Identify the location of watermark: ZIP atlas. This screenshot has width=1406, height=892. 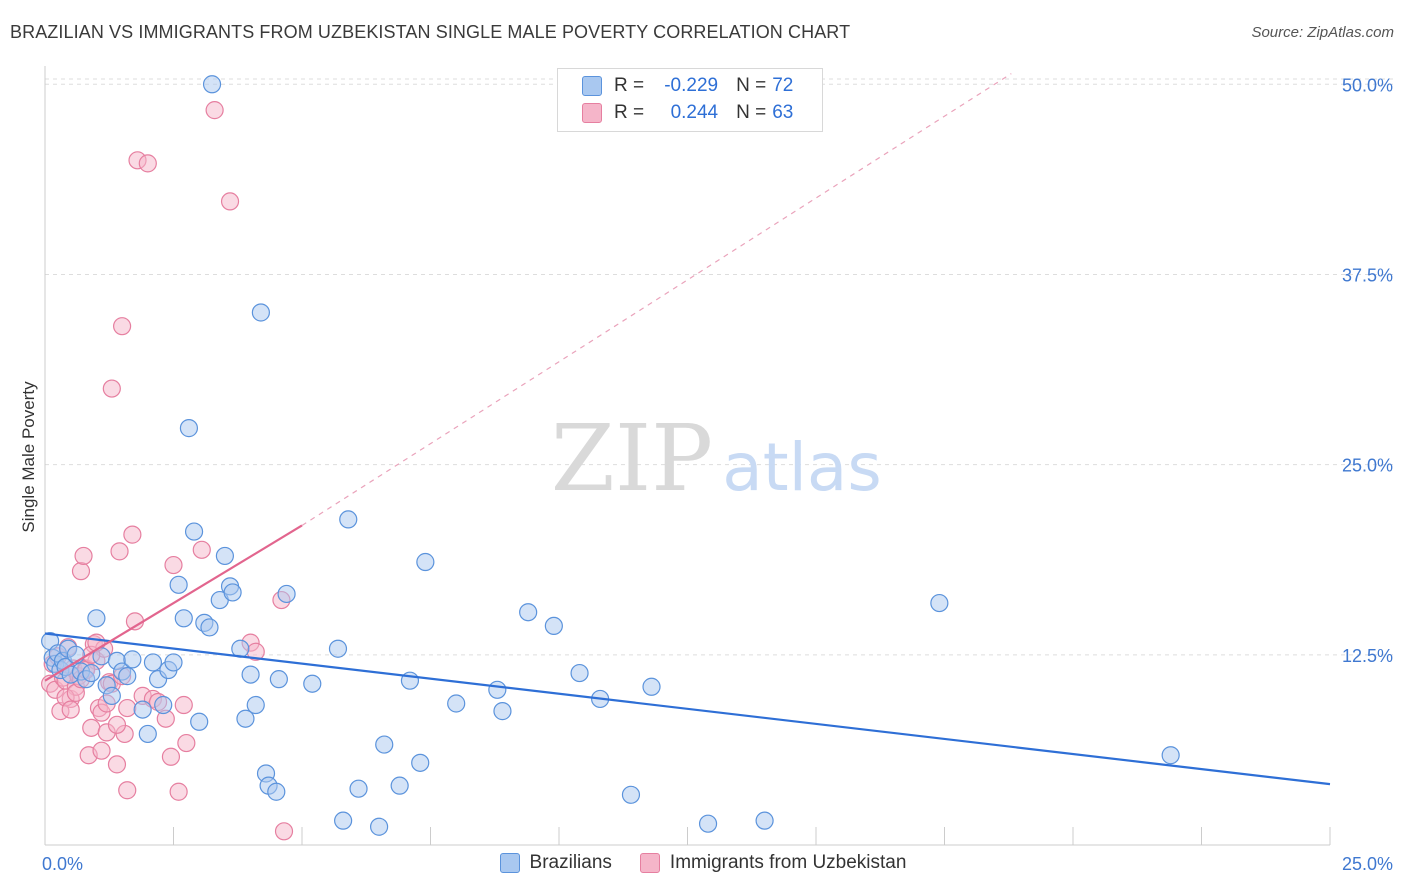
(716, 458).